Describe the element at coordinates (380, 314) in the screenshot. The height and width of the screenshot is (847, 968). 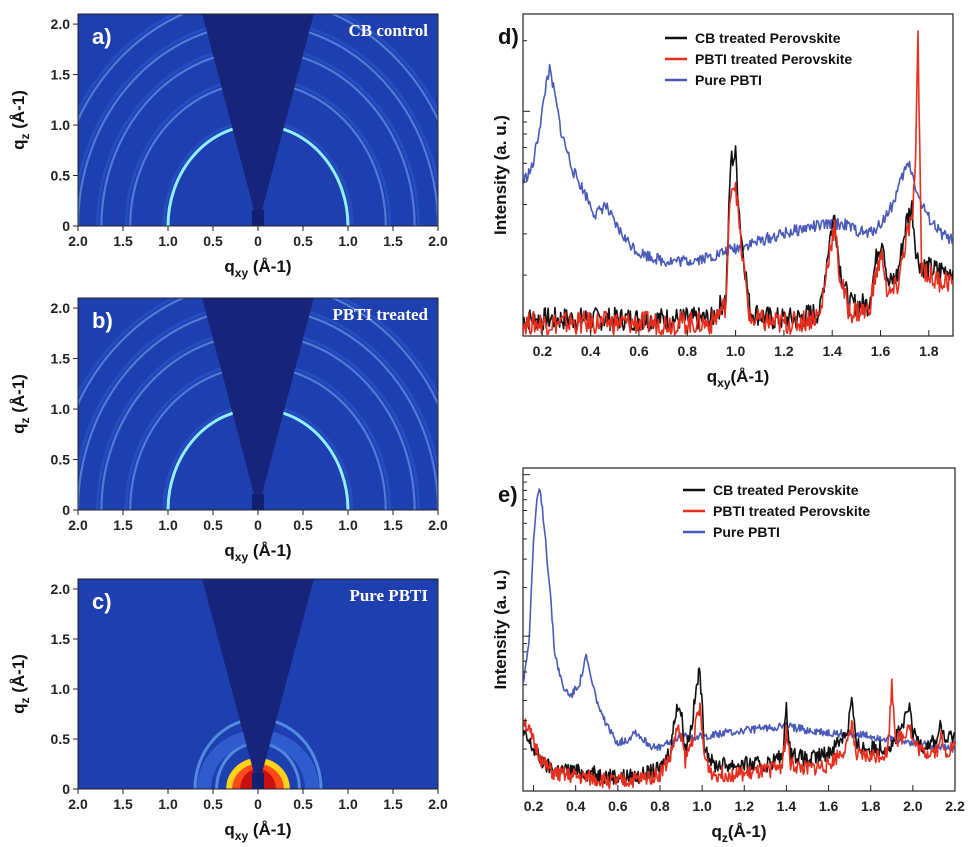
I see `panel-title: PBTI treated` at that location.